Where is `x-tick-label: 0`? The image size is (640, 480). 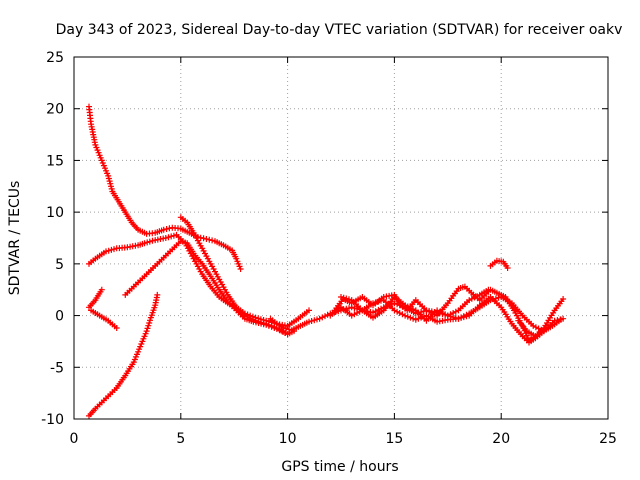 x-tick-label: 0 is located at coordinates (74, 439).